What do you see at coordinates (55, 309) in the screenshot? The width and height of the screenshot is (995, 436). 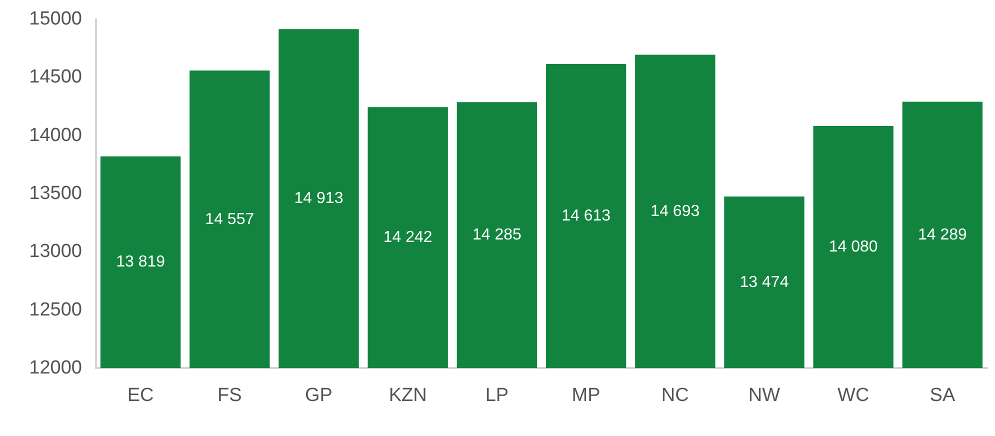 I see `y-tick-label: 12500` at bounding box center [55, 309].